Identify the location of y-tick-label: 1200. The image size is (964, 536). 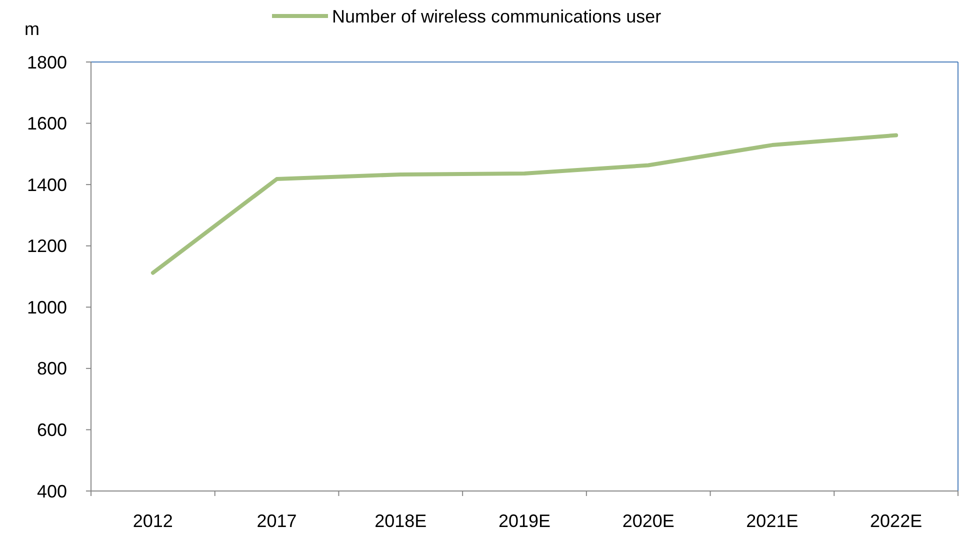
(46, 246).